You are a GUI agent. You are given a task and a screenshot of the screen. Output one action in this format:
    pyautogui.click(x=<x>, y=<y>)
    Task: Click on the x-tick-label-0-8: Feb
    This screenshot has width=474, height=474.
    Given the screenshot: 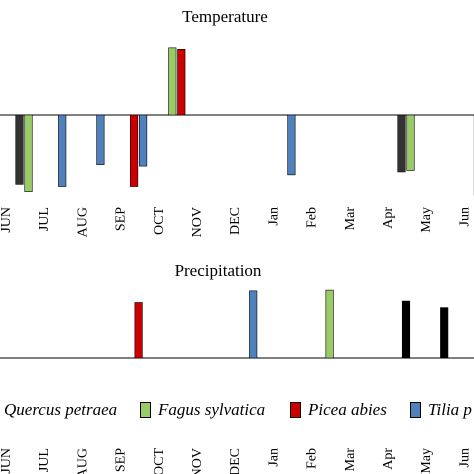 What is the action you would take?
    pyautogui.click(x=312, y=217)
    